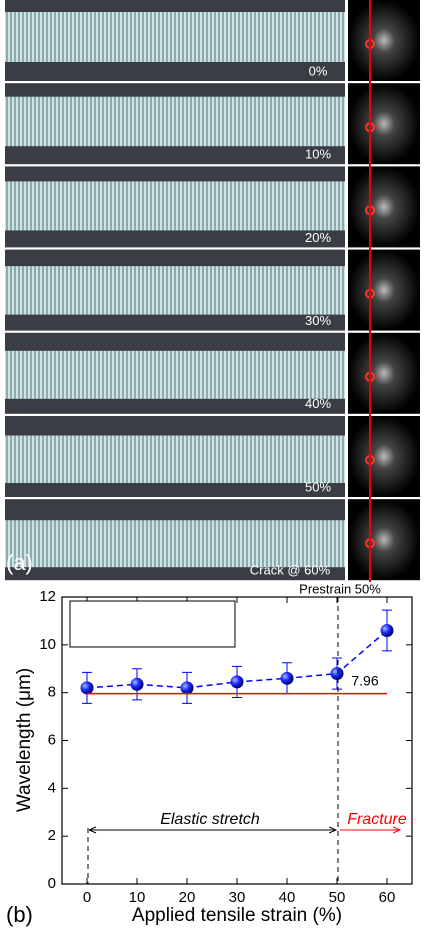 The image size is (425, 936). Describe the element at coordinates (237, 897) in the screenshot. I see `x-tick-label: 30` at that location.